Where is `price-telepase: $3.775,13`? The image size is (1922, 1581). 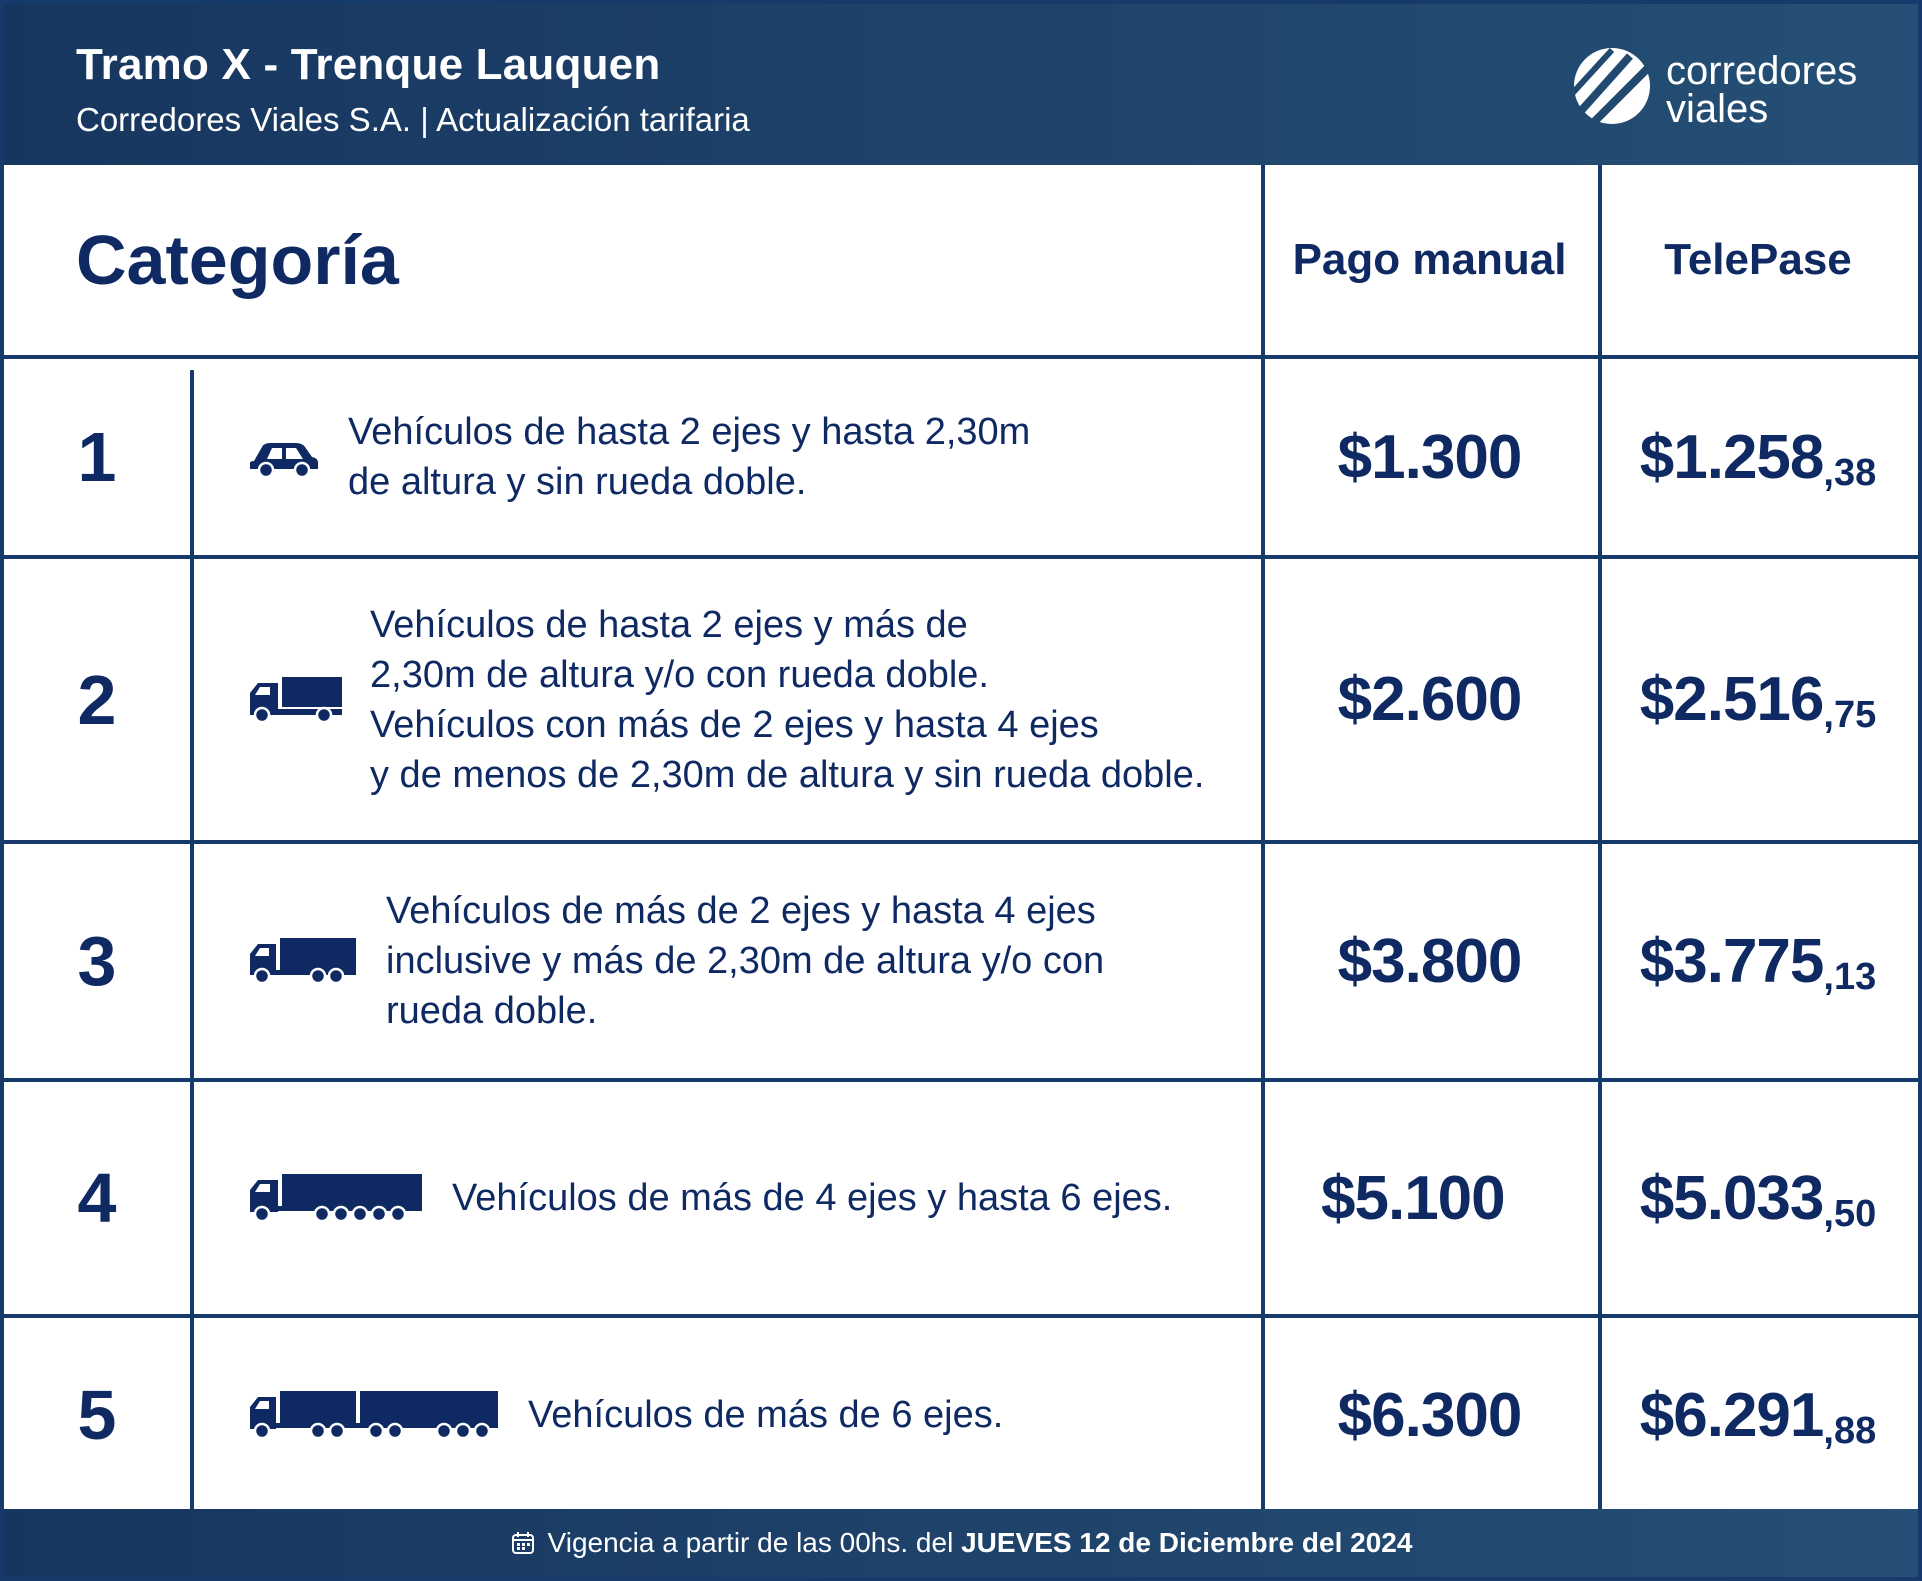 price-telepase: $3.775,13 is located at coordinates (1758, 961).